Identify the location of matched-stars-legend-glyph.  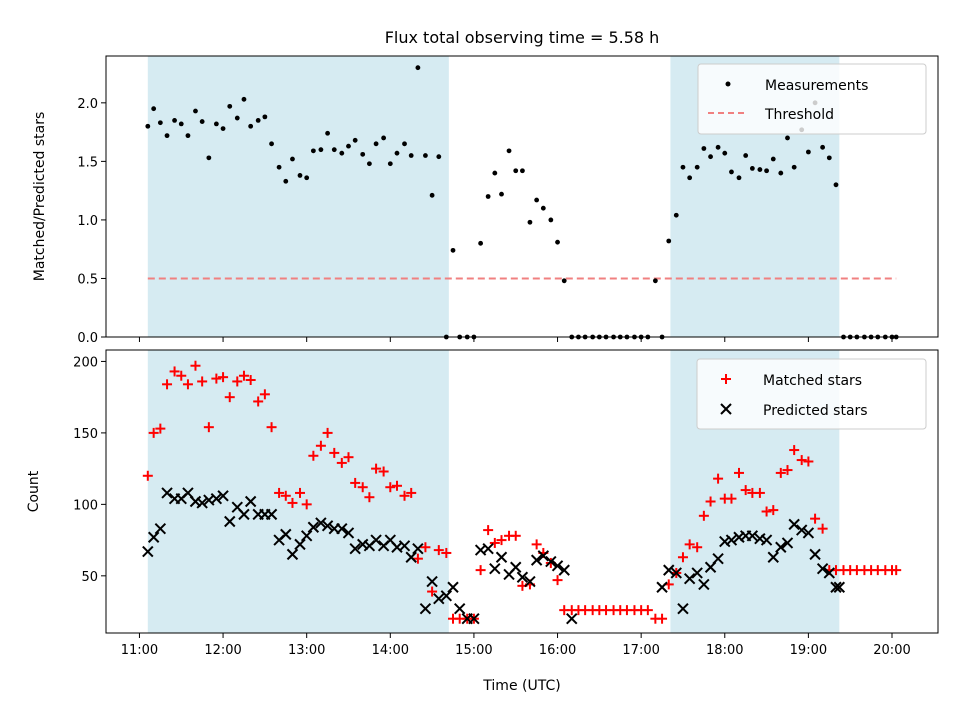
(726, 379).